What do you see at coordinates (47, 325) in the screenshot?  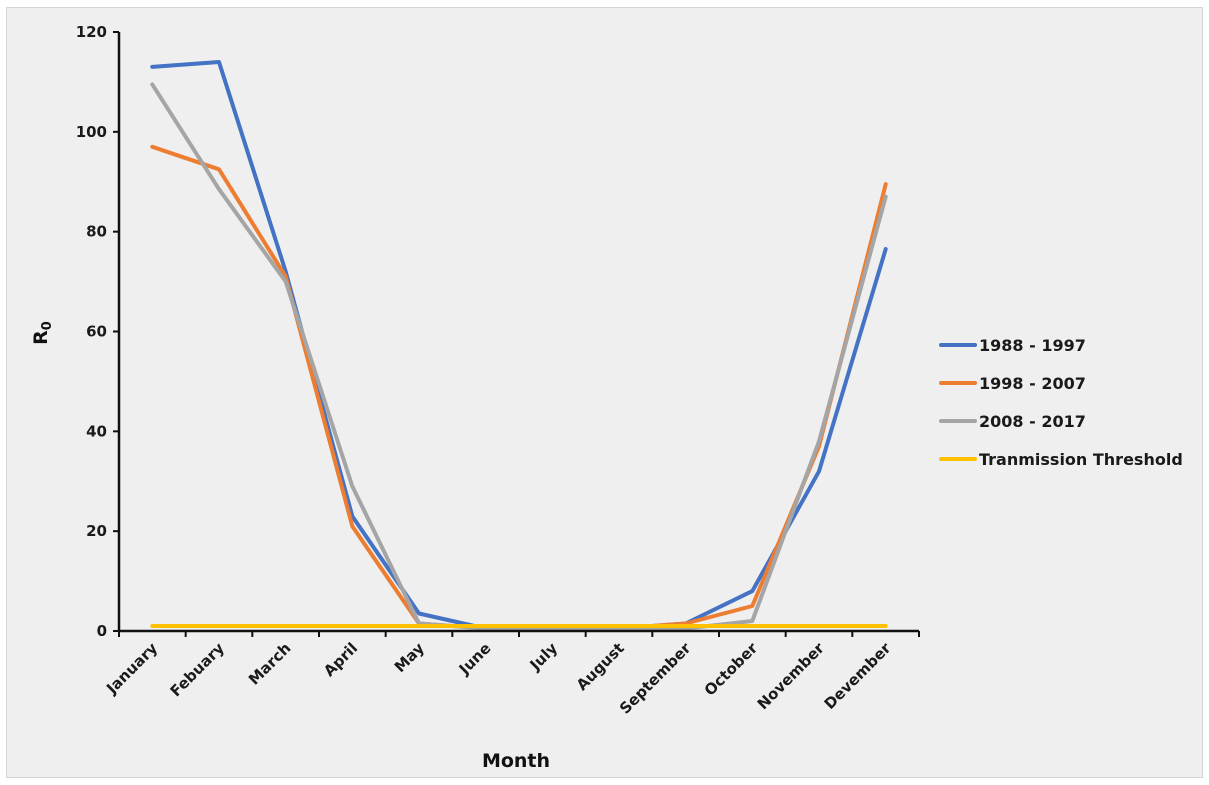 I see `y-axis-title-sub: 0` at bounding box center [47, 325].